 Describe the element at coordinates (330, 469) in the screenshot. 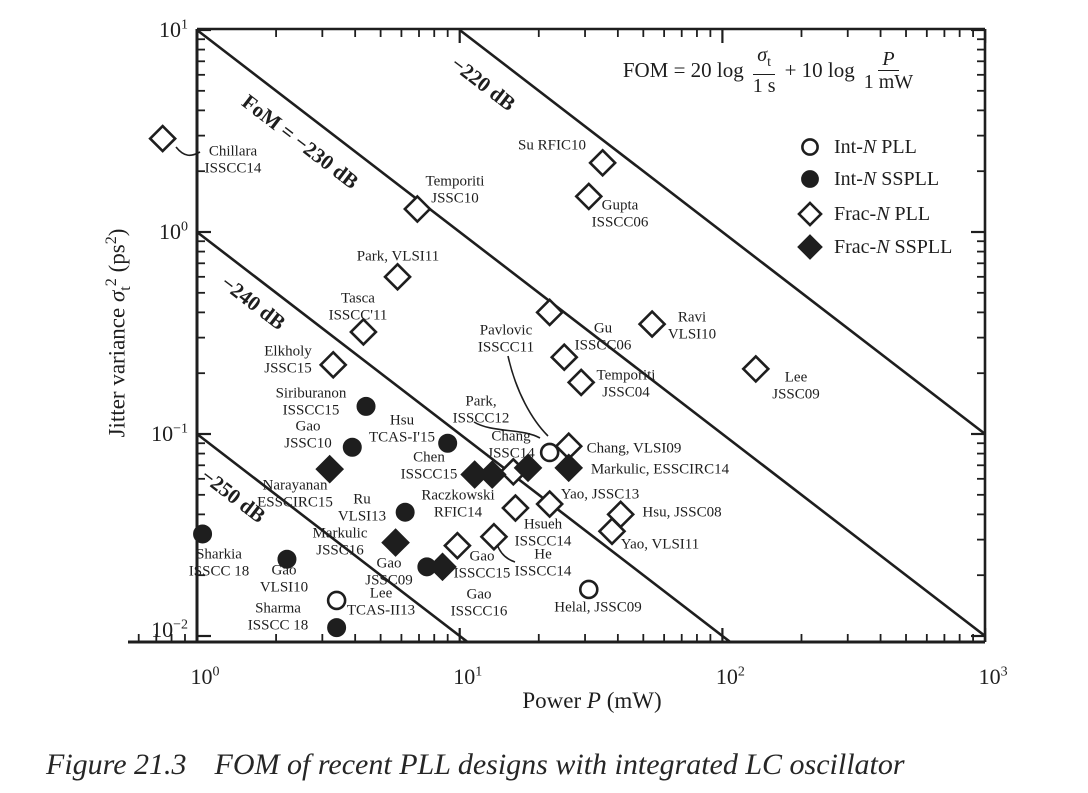

I see `marker-narayanan-esscirc15` at that location.